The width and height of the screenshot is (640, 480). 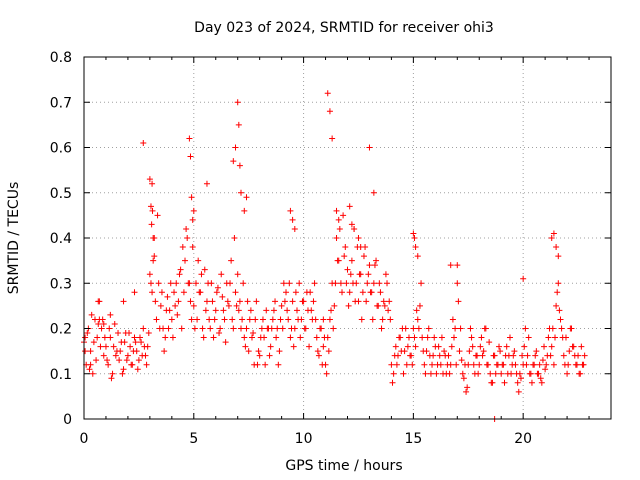 I want to click on y-tick-label: 0.1, so click(x=61, y=375).